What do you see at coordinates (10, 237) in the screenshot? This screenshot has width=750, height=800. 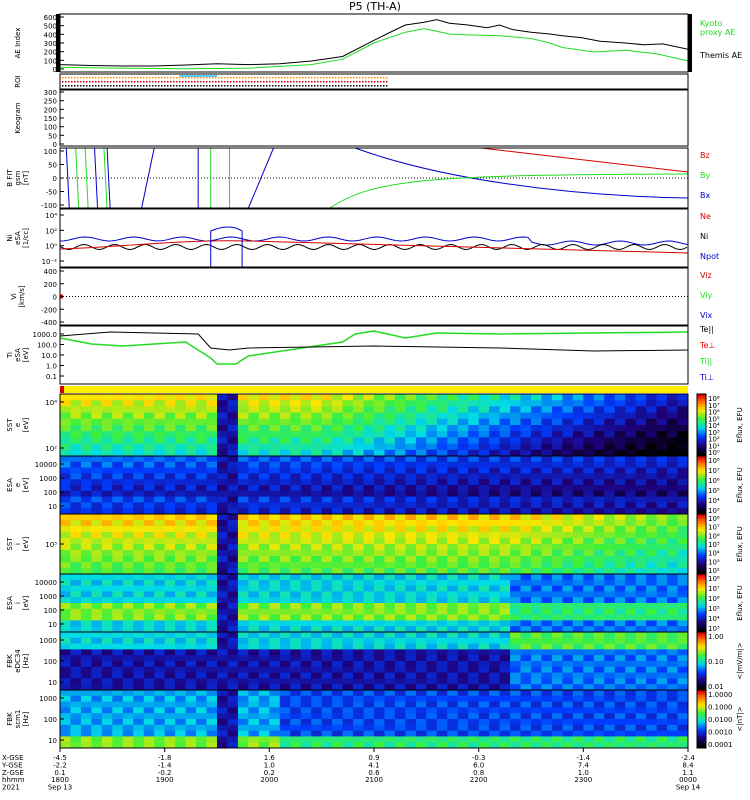 I see `y-axis-label: Ni` at bounding box center [10, 237].